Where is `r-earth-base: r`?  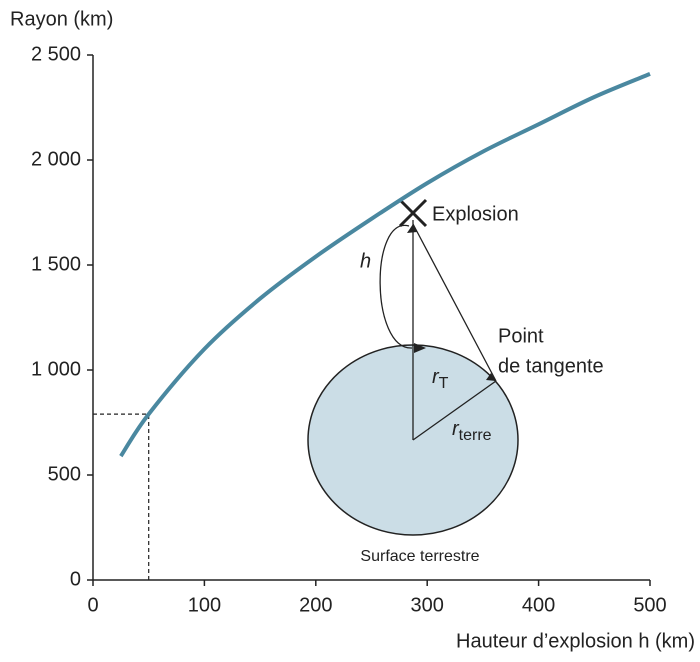 r-earth-base: r is located at coordinates (456, 429).